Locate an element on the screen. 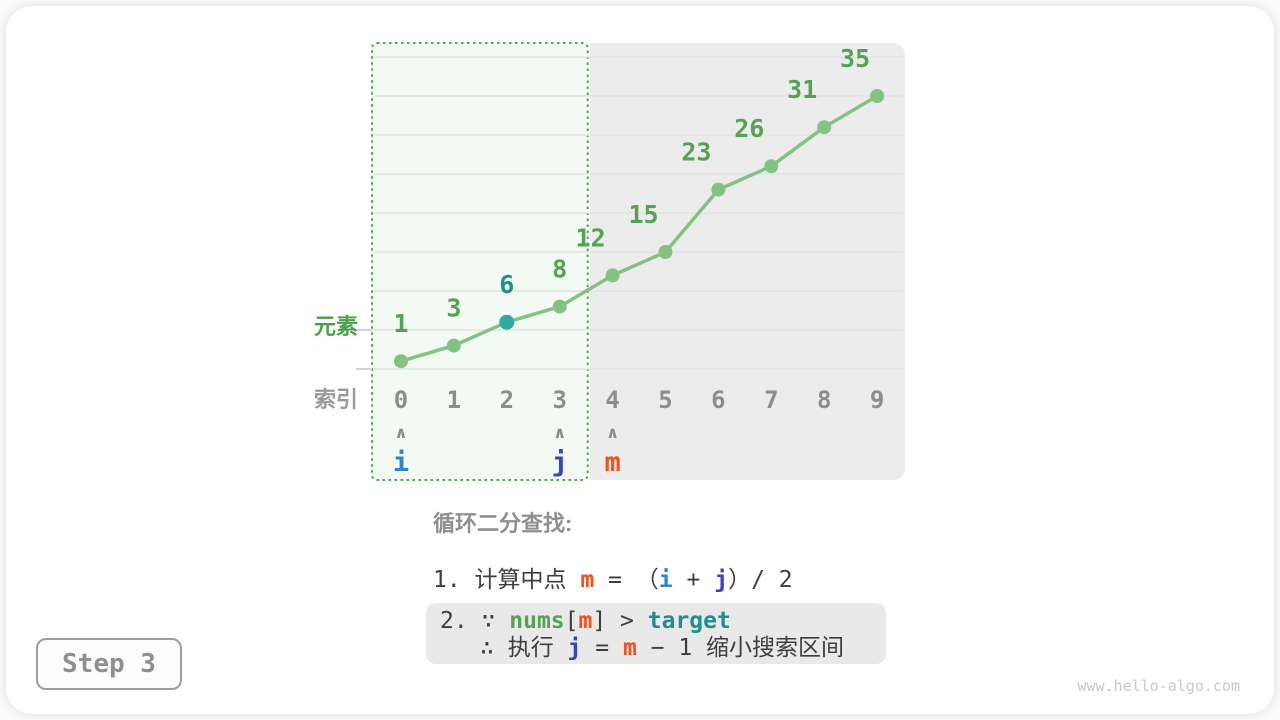  value-label-0: 1 is located at coordinates (400, 323).